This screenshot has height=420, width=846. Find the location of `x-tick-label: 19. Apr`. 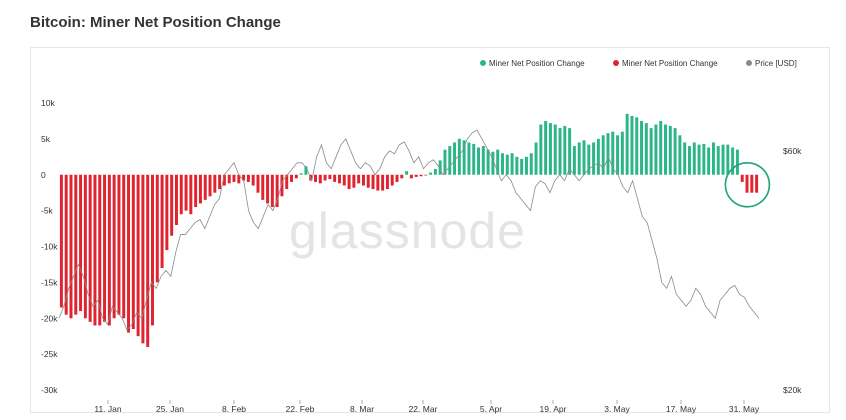

x-tick-label: 19. Apr is located at coordinates (553, 409).